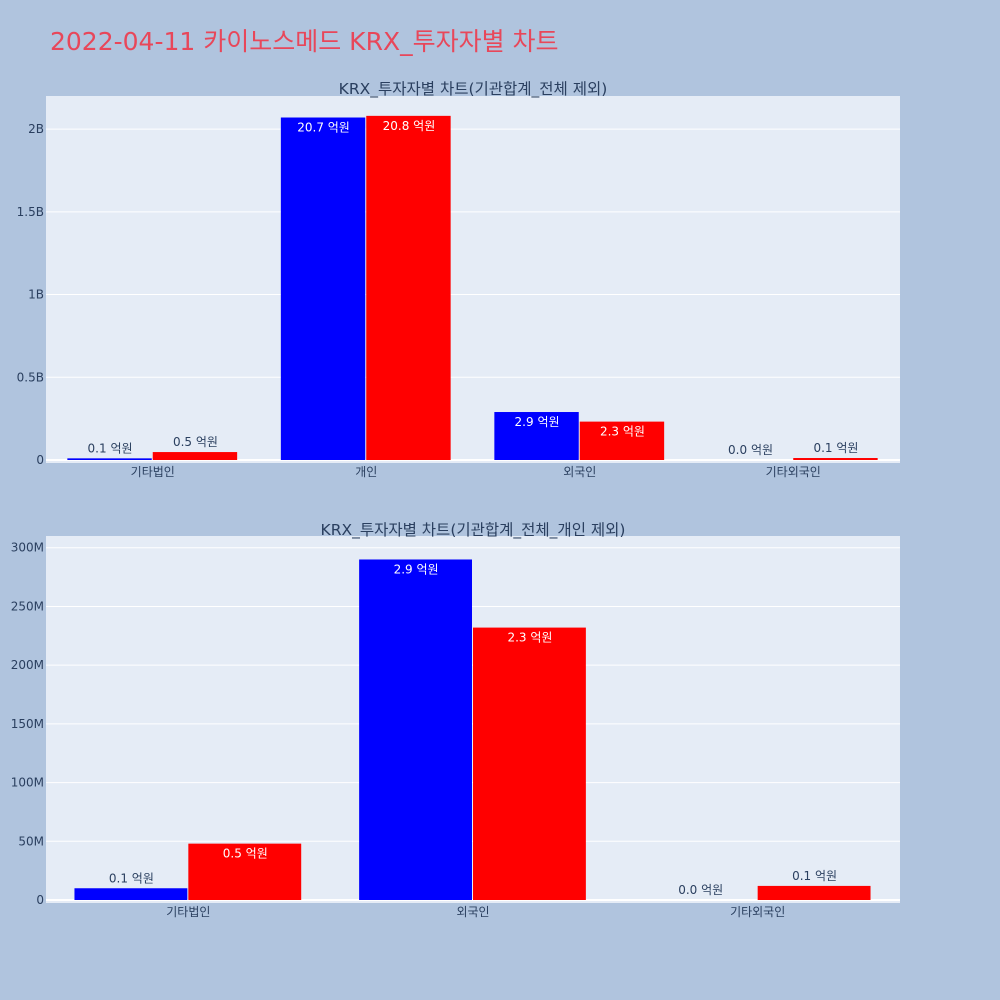 This screenshot has width=1000, height=1000. What do you see at coordinates (416, 569) in the screenshot?
I see `chart-2-bar-label: 2.9 억원` at bounding box center [416, 569].